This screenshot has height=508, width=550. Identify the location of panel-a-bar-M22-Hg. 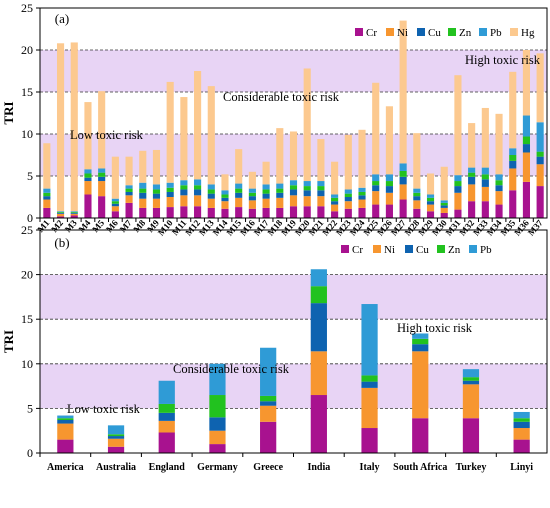
(335, 178).